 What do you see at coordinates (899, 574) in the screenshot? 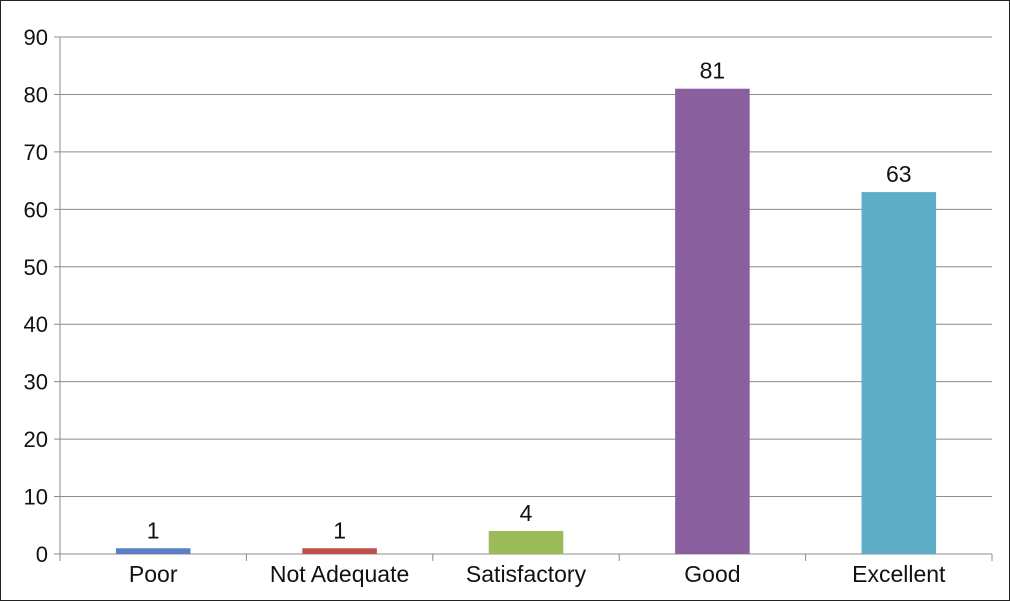
I see `x-category-label: Excellent` at bounding box center [899, 574].